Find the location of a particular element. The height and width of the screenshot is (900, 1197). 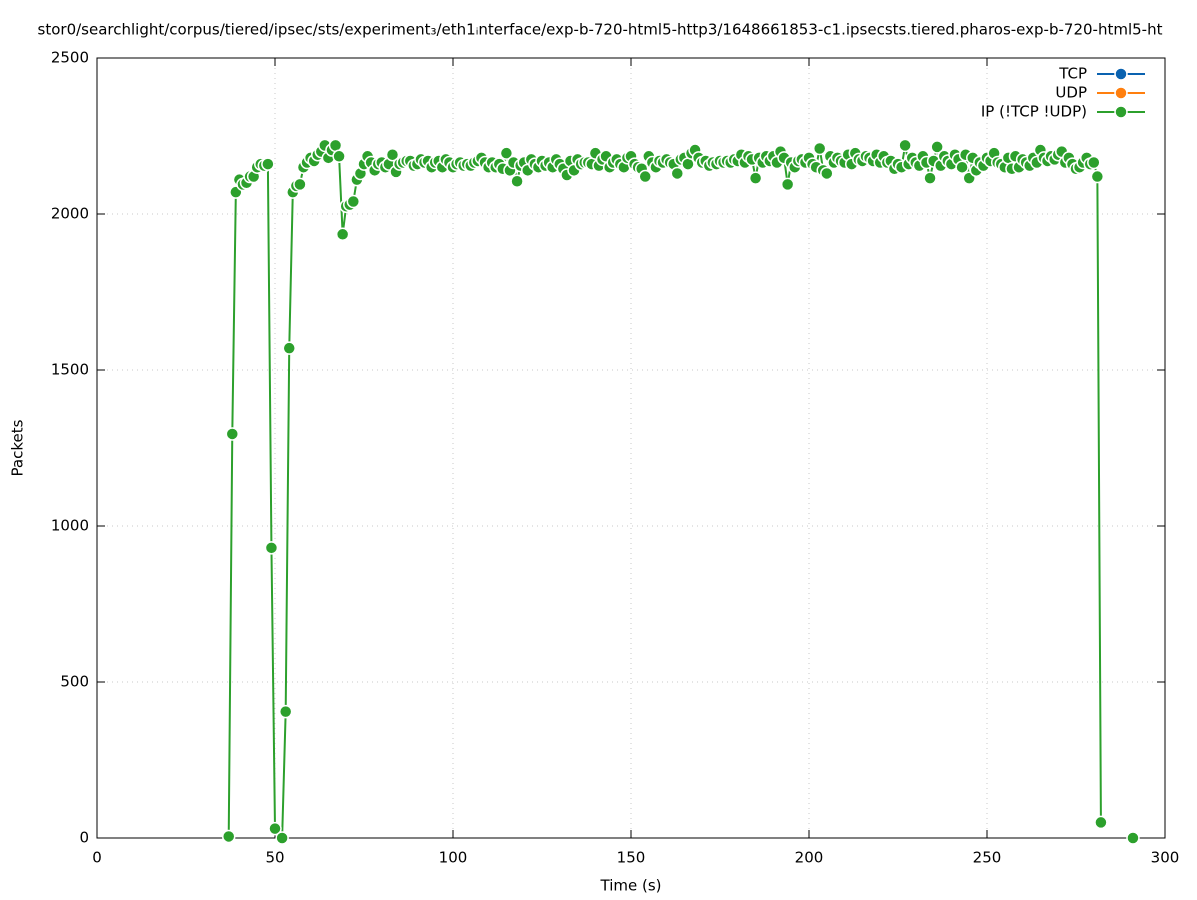

legend-label: UDP is located at coordinates (1071, 93).